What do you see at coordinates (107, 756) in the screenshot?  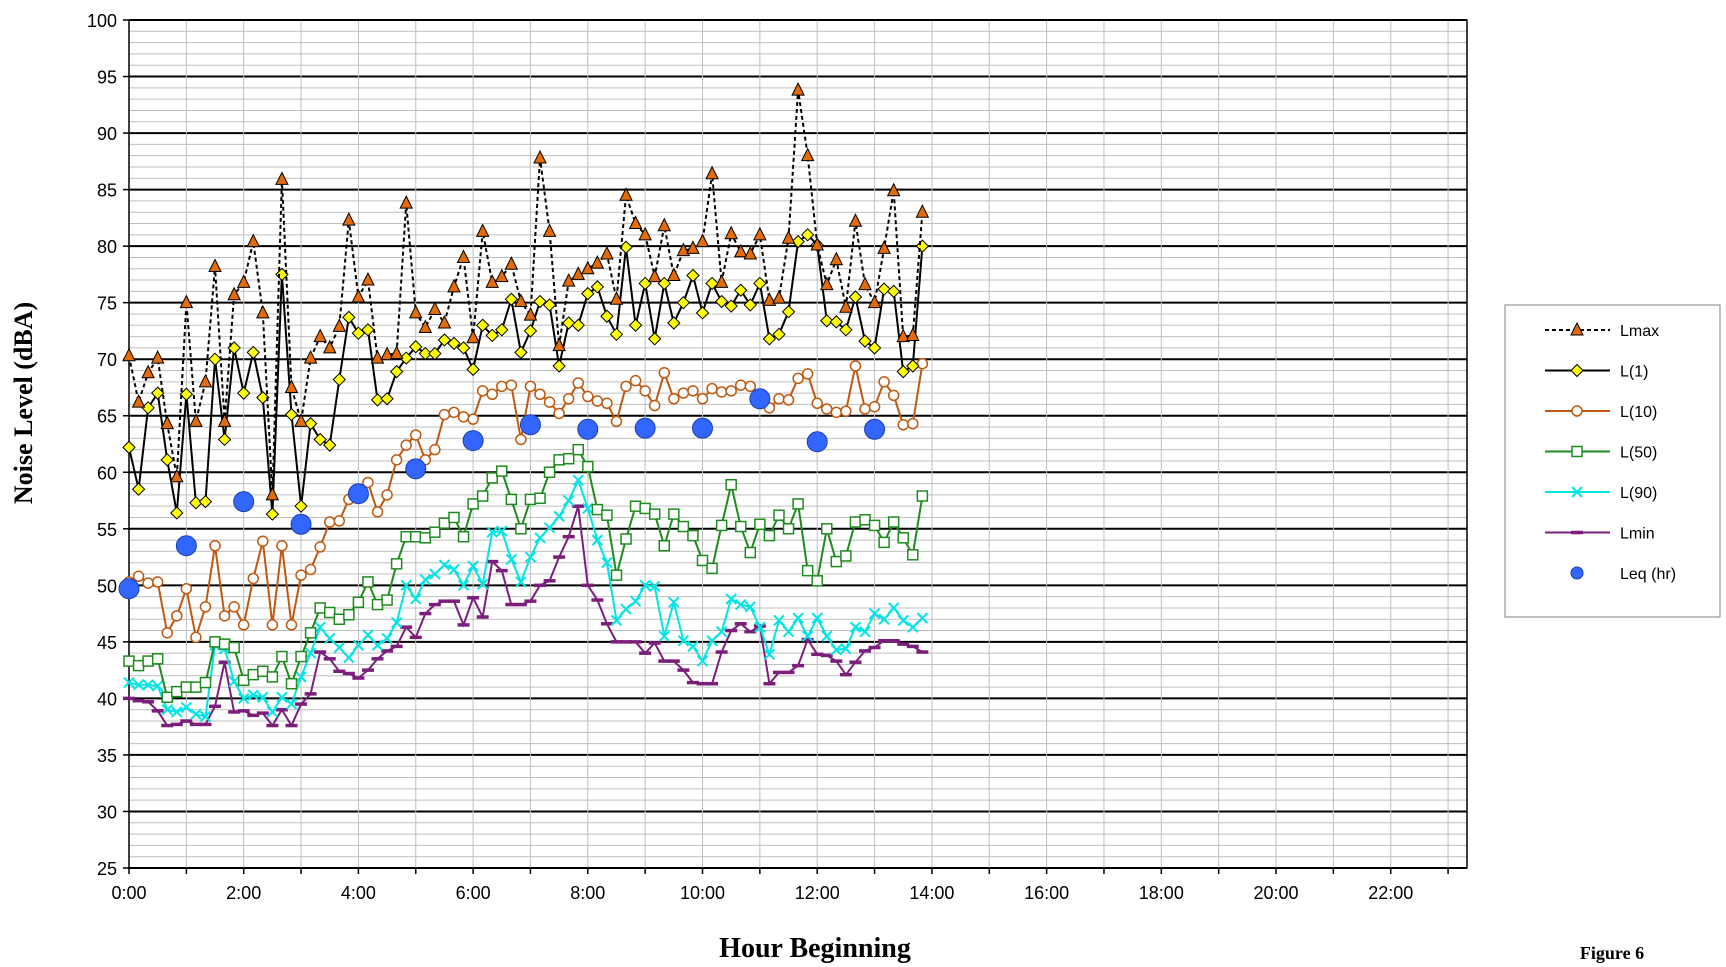 I see `y-tick-label: 35` at bounding box center [107, 756].